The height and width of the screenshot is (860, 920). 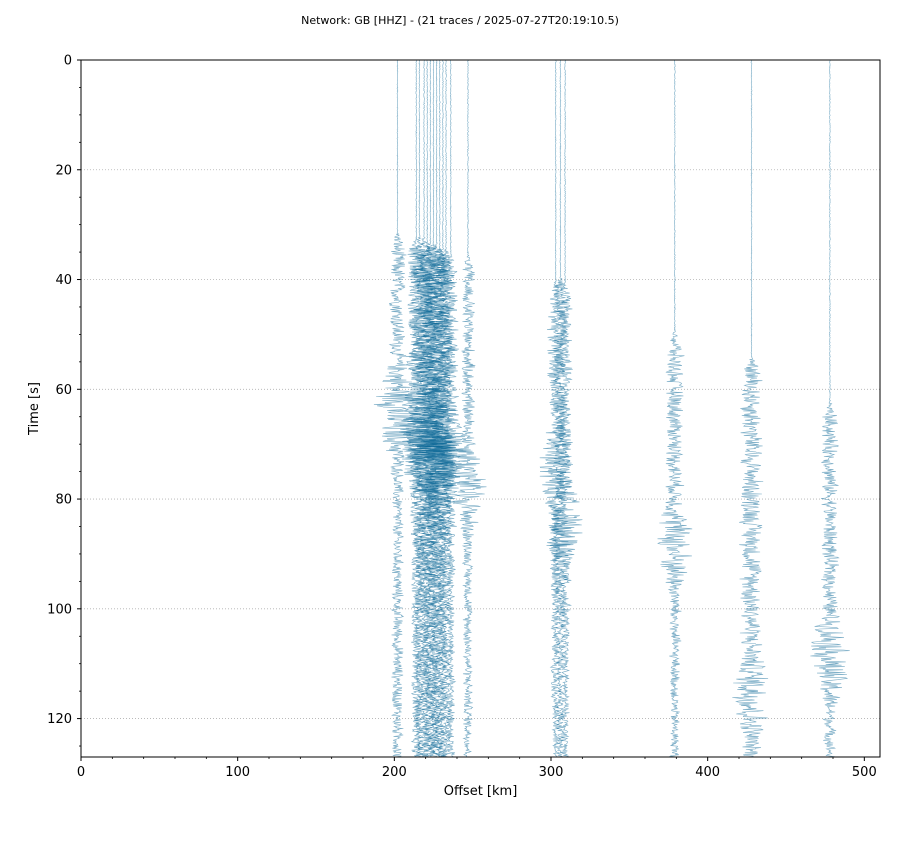 What do you see at coordinates (63, 280) in the screenshot?
I see `y-tick-label: 40` at bounding box center [63, 280].